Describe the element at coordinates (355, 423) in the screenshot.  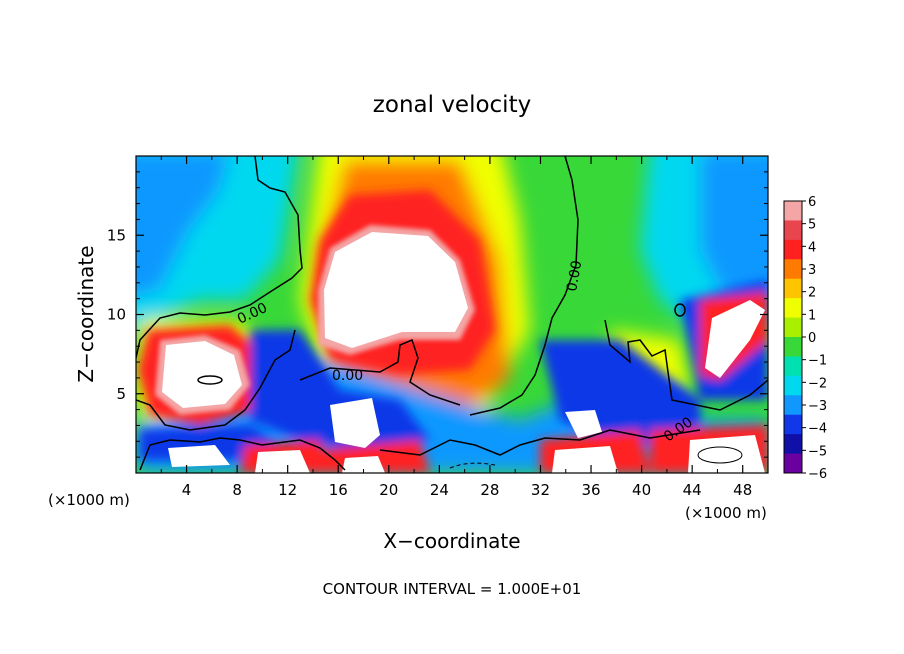
I see `white-core-lower-mid` at that location.